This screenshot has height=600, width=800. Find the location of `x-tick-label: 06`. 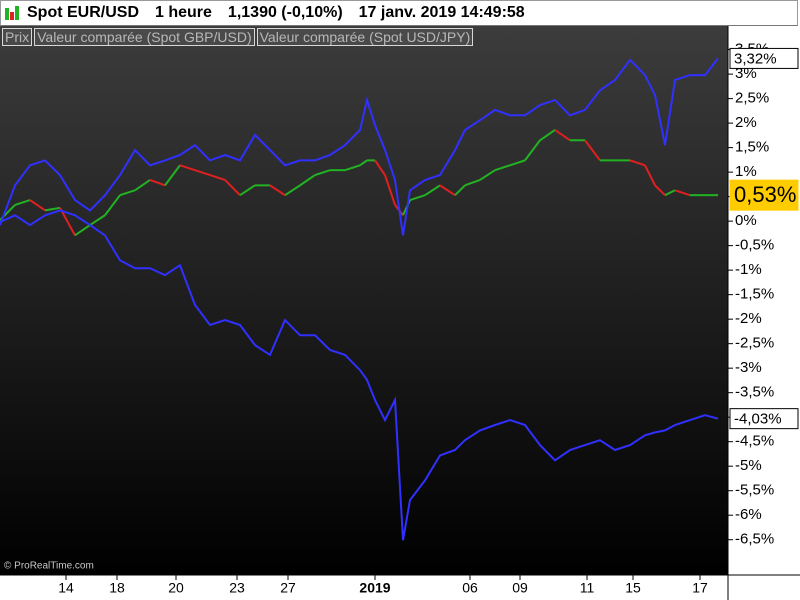

x-tick-label: 06 is located at coordinates (470, 588).